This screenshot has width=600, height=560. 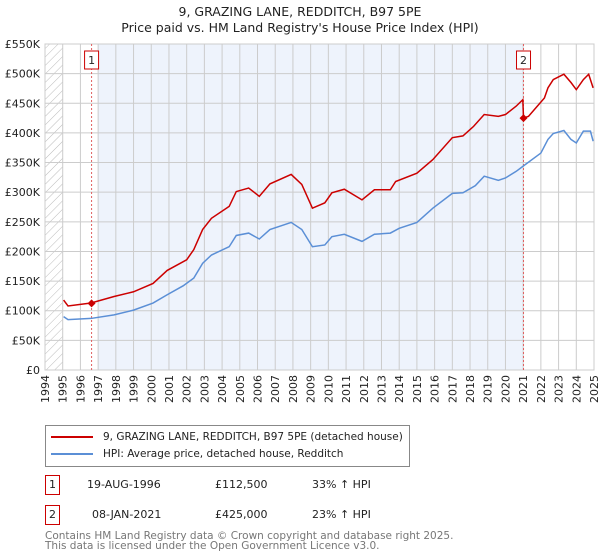 What do you see at coordinates (559, 389) in the screenshot?
I see `x-tick-label: 2023` at bounding box center [559, 389].